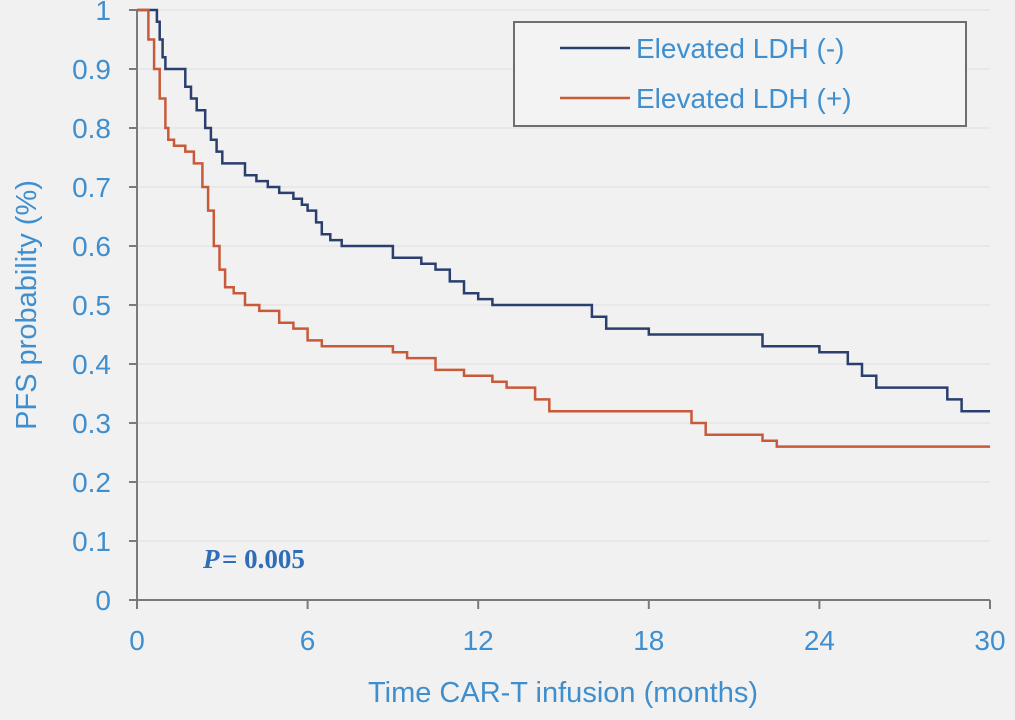 The height and width of the screenshot is (720, 1015). Describe the element at coordinates (91, 541) in the screenshot. I see `y-tick-label: 0.1` at that location.